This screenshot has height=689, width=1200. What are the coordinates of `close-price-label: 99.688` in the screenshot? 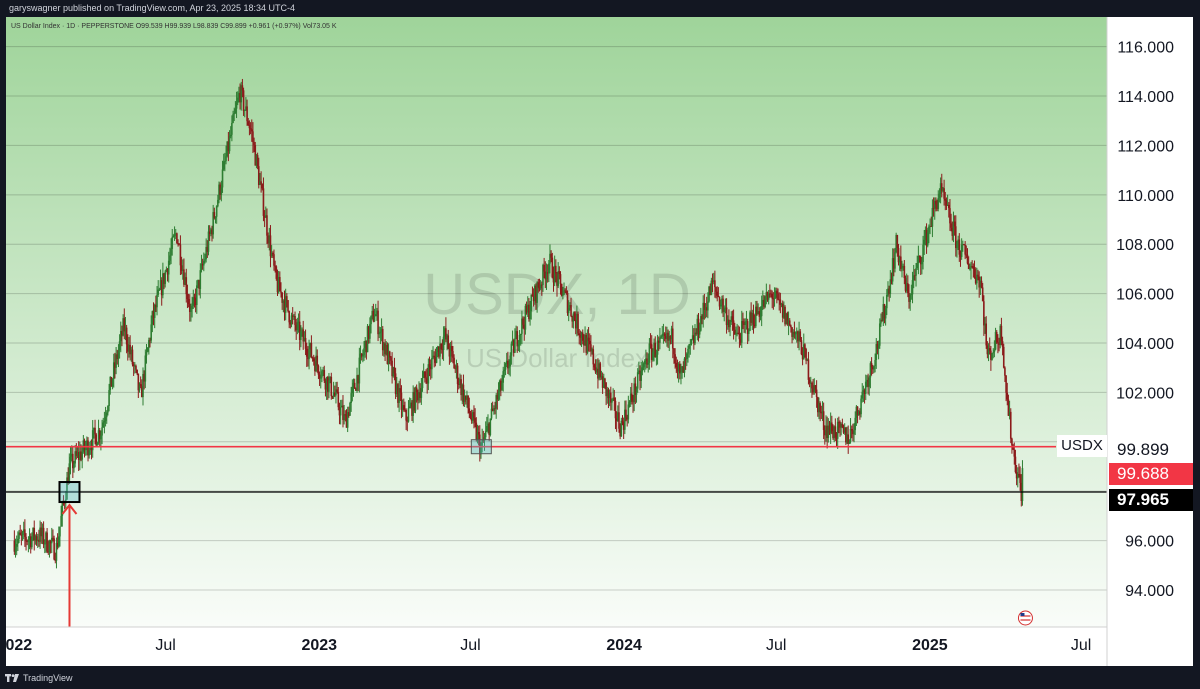 It's located at (1151, 474).